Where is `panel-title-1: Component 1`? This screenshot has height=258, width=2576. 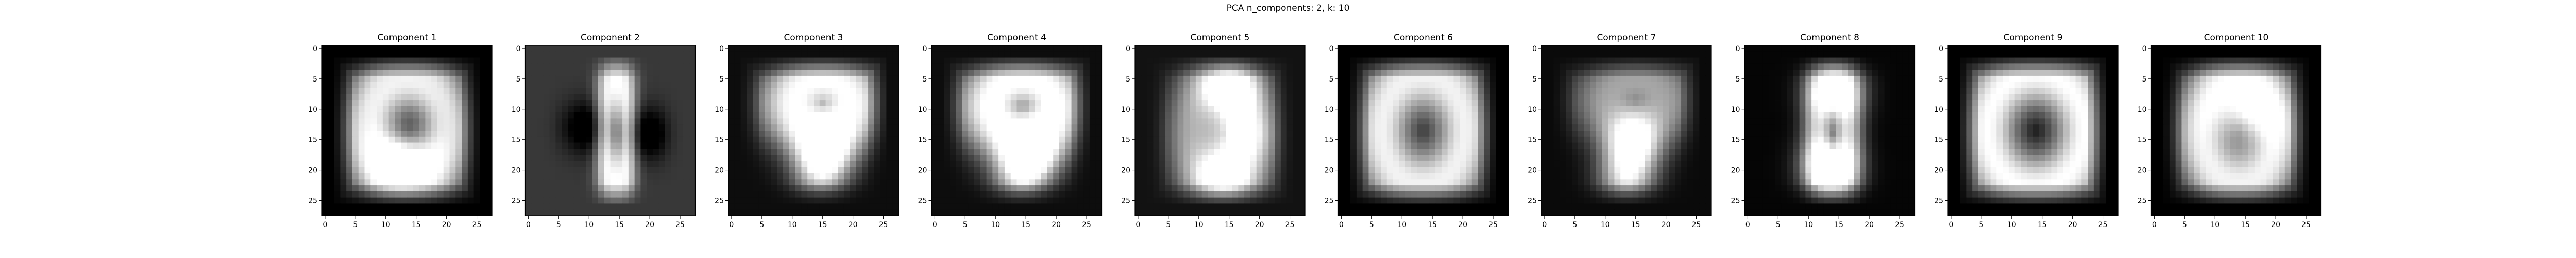
panel-title-1: Component 1 is located at coordinates (407, 38).